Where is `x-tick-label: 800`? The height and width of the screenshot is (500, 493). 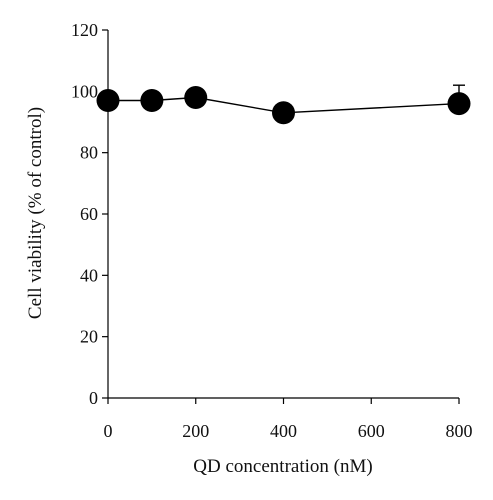 x-tick-label: 800 is located at coordinates (459, 431).